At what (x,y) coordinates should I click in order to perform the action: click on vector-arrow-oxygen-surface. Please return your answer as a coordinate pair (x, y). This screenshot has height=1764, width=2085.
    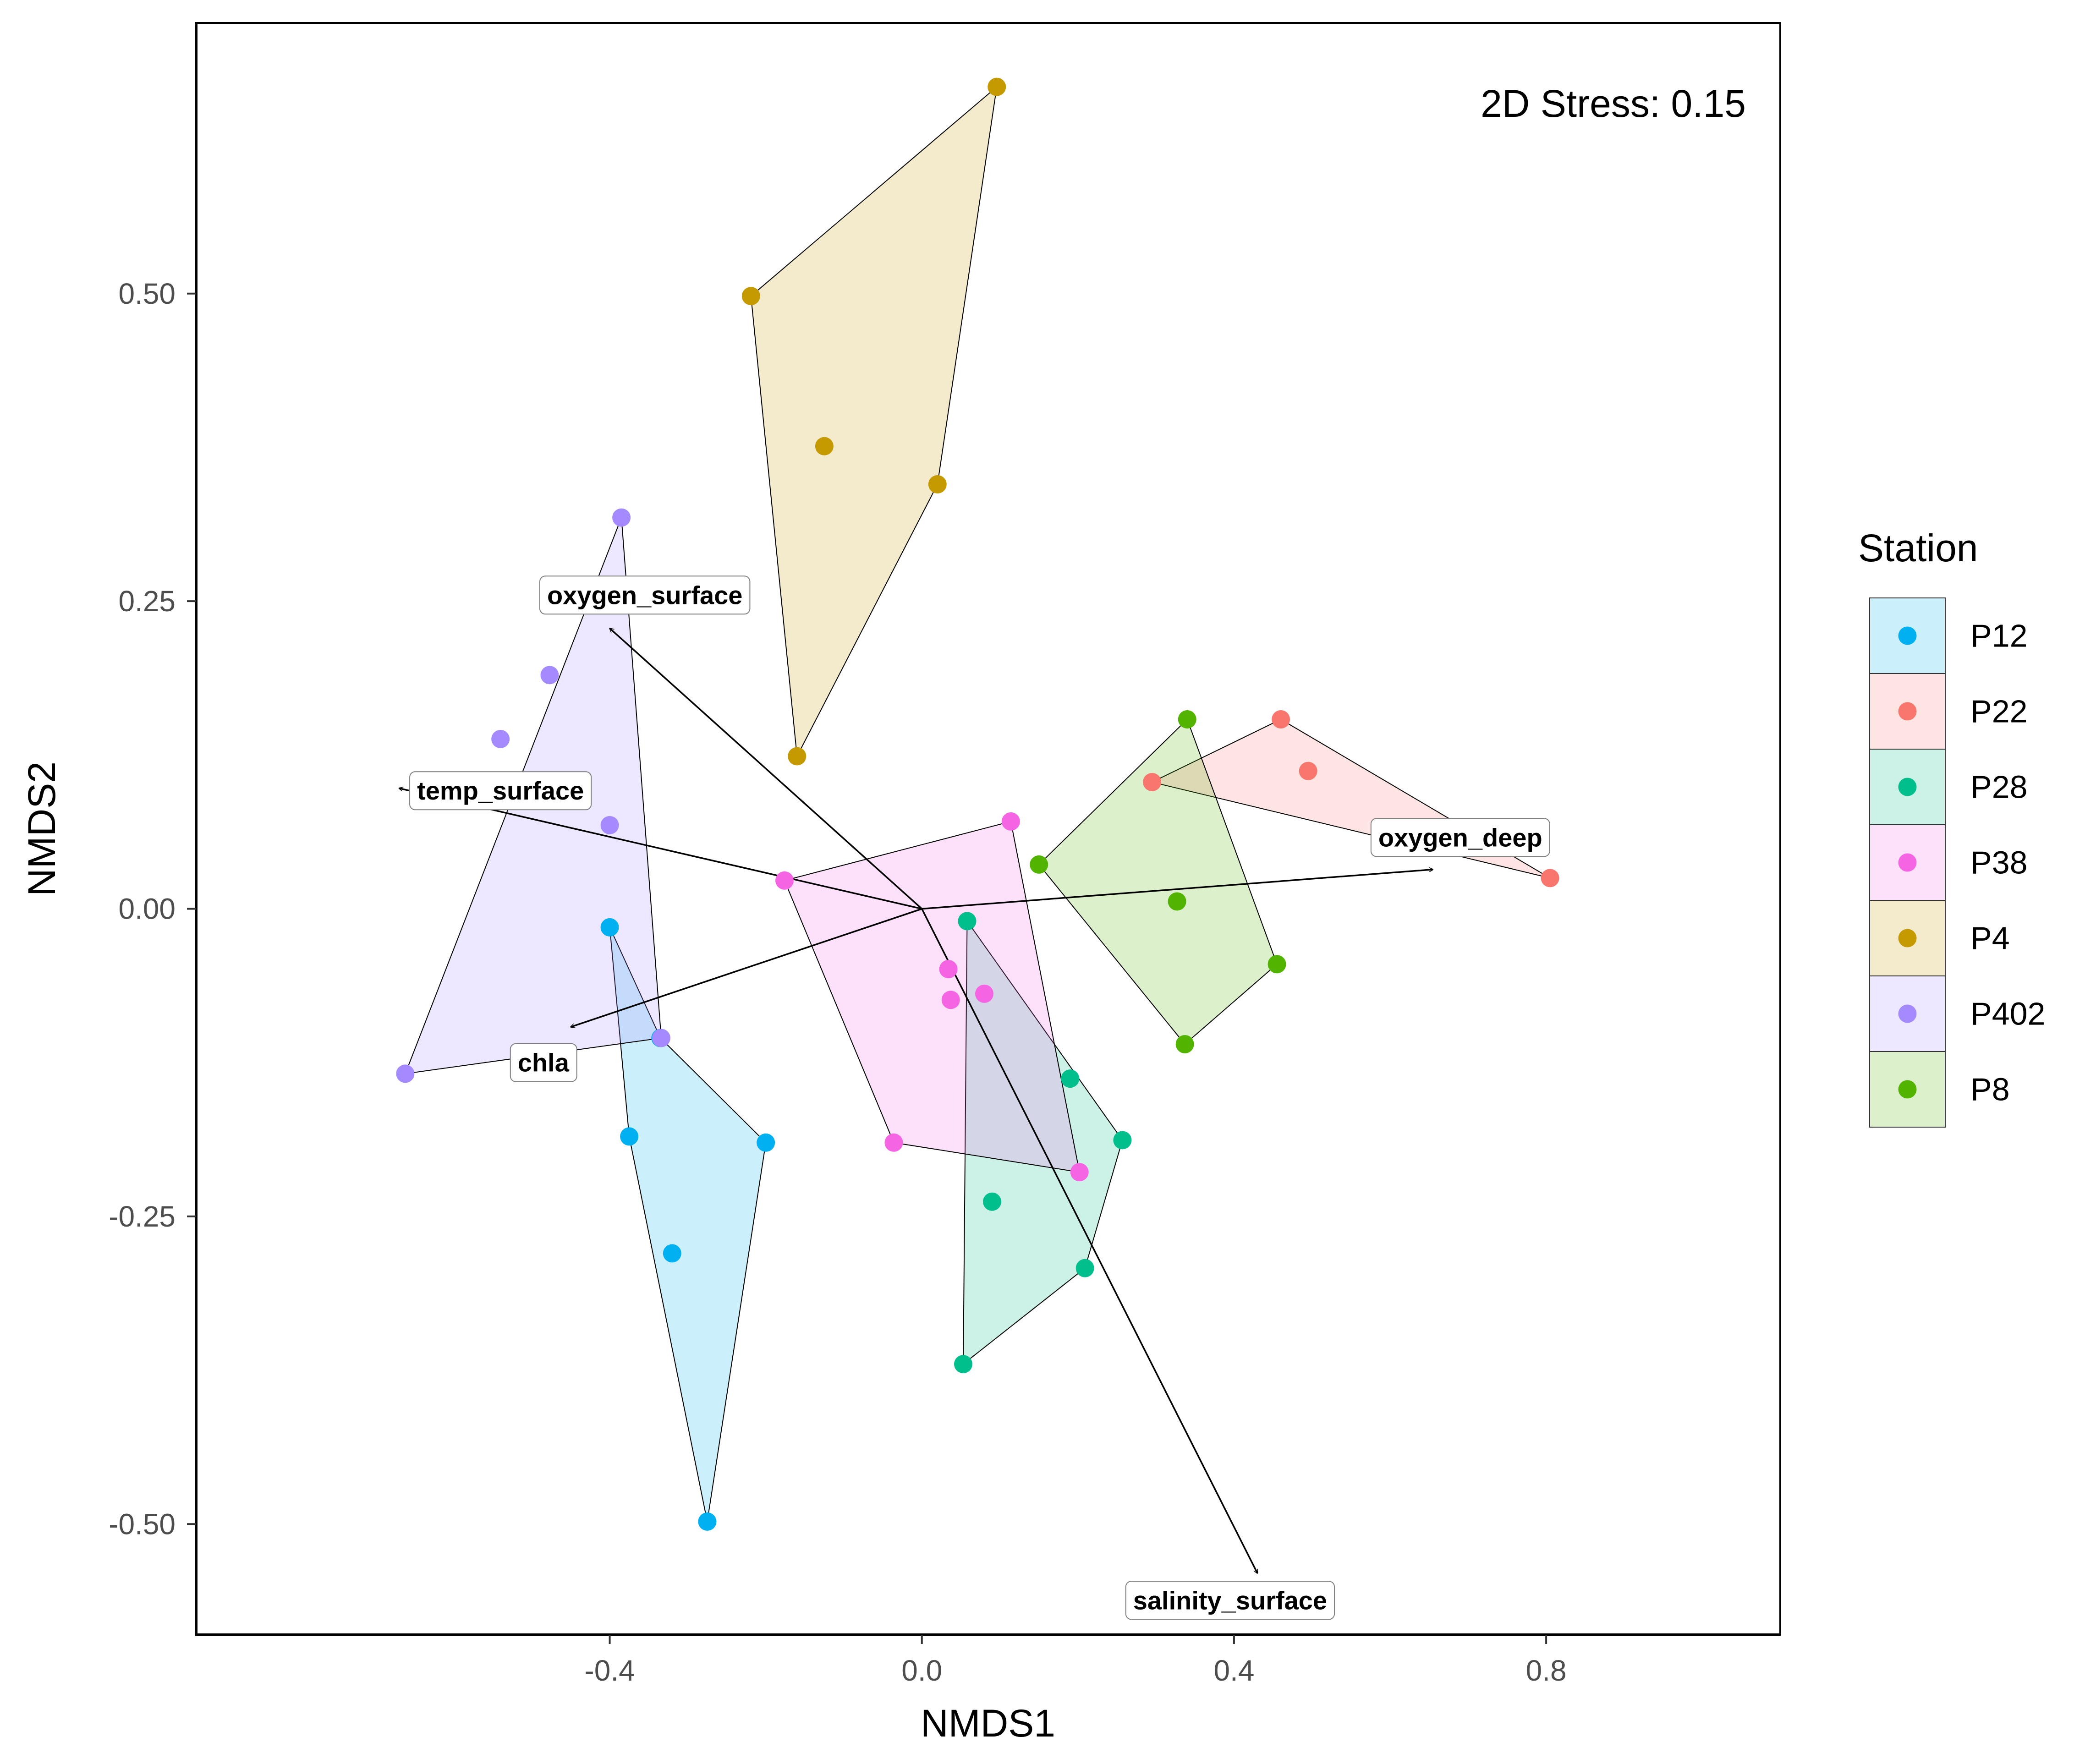
    Looking at the image, I should click on (766, 768).